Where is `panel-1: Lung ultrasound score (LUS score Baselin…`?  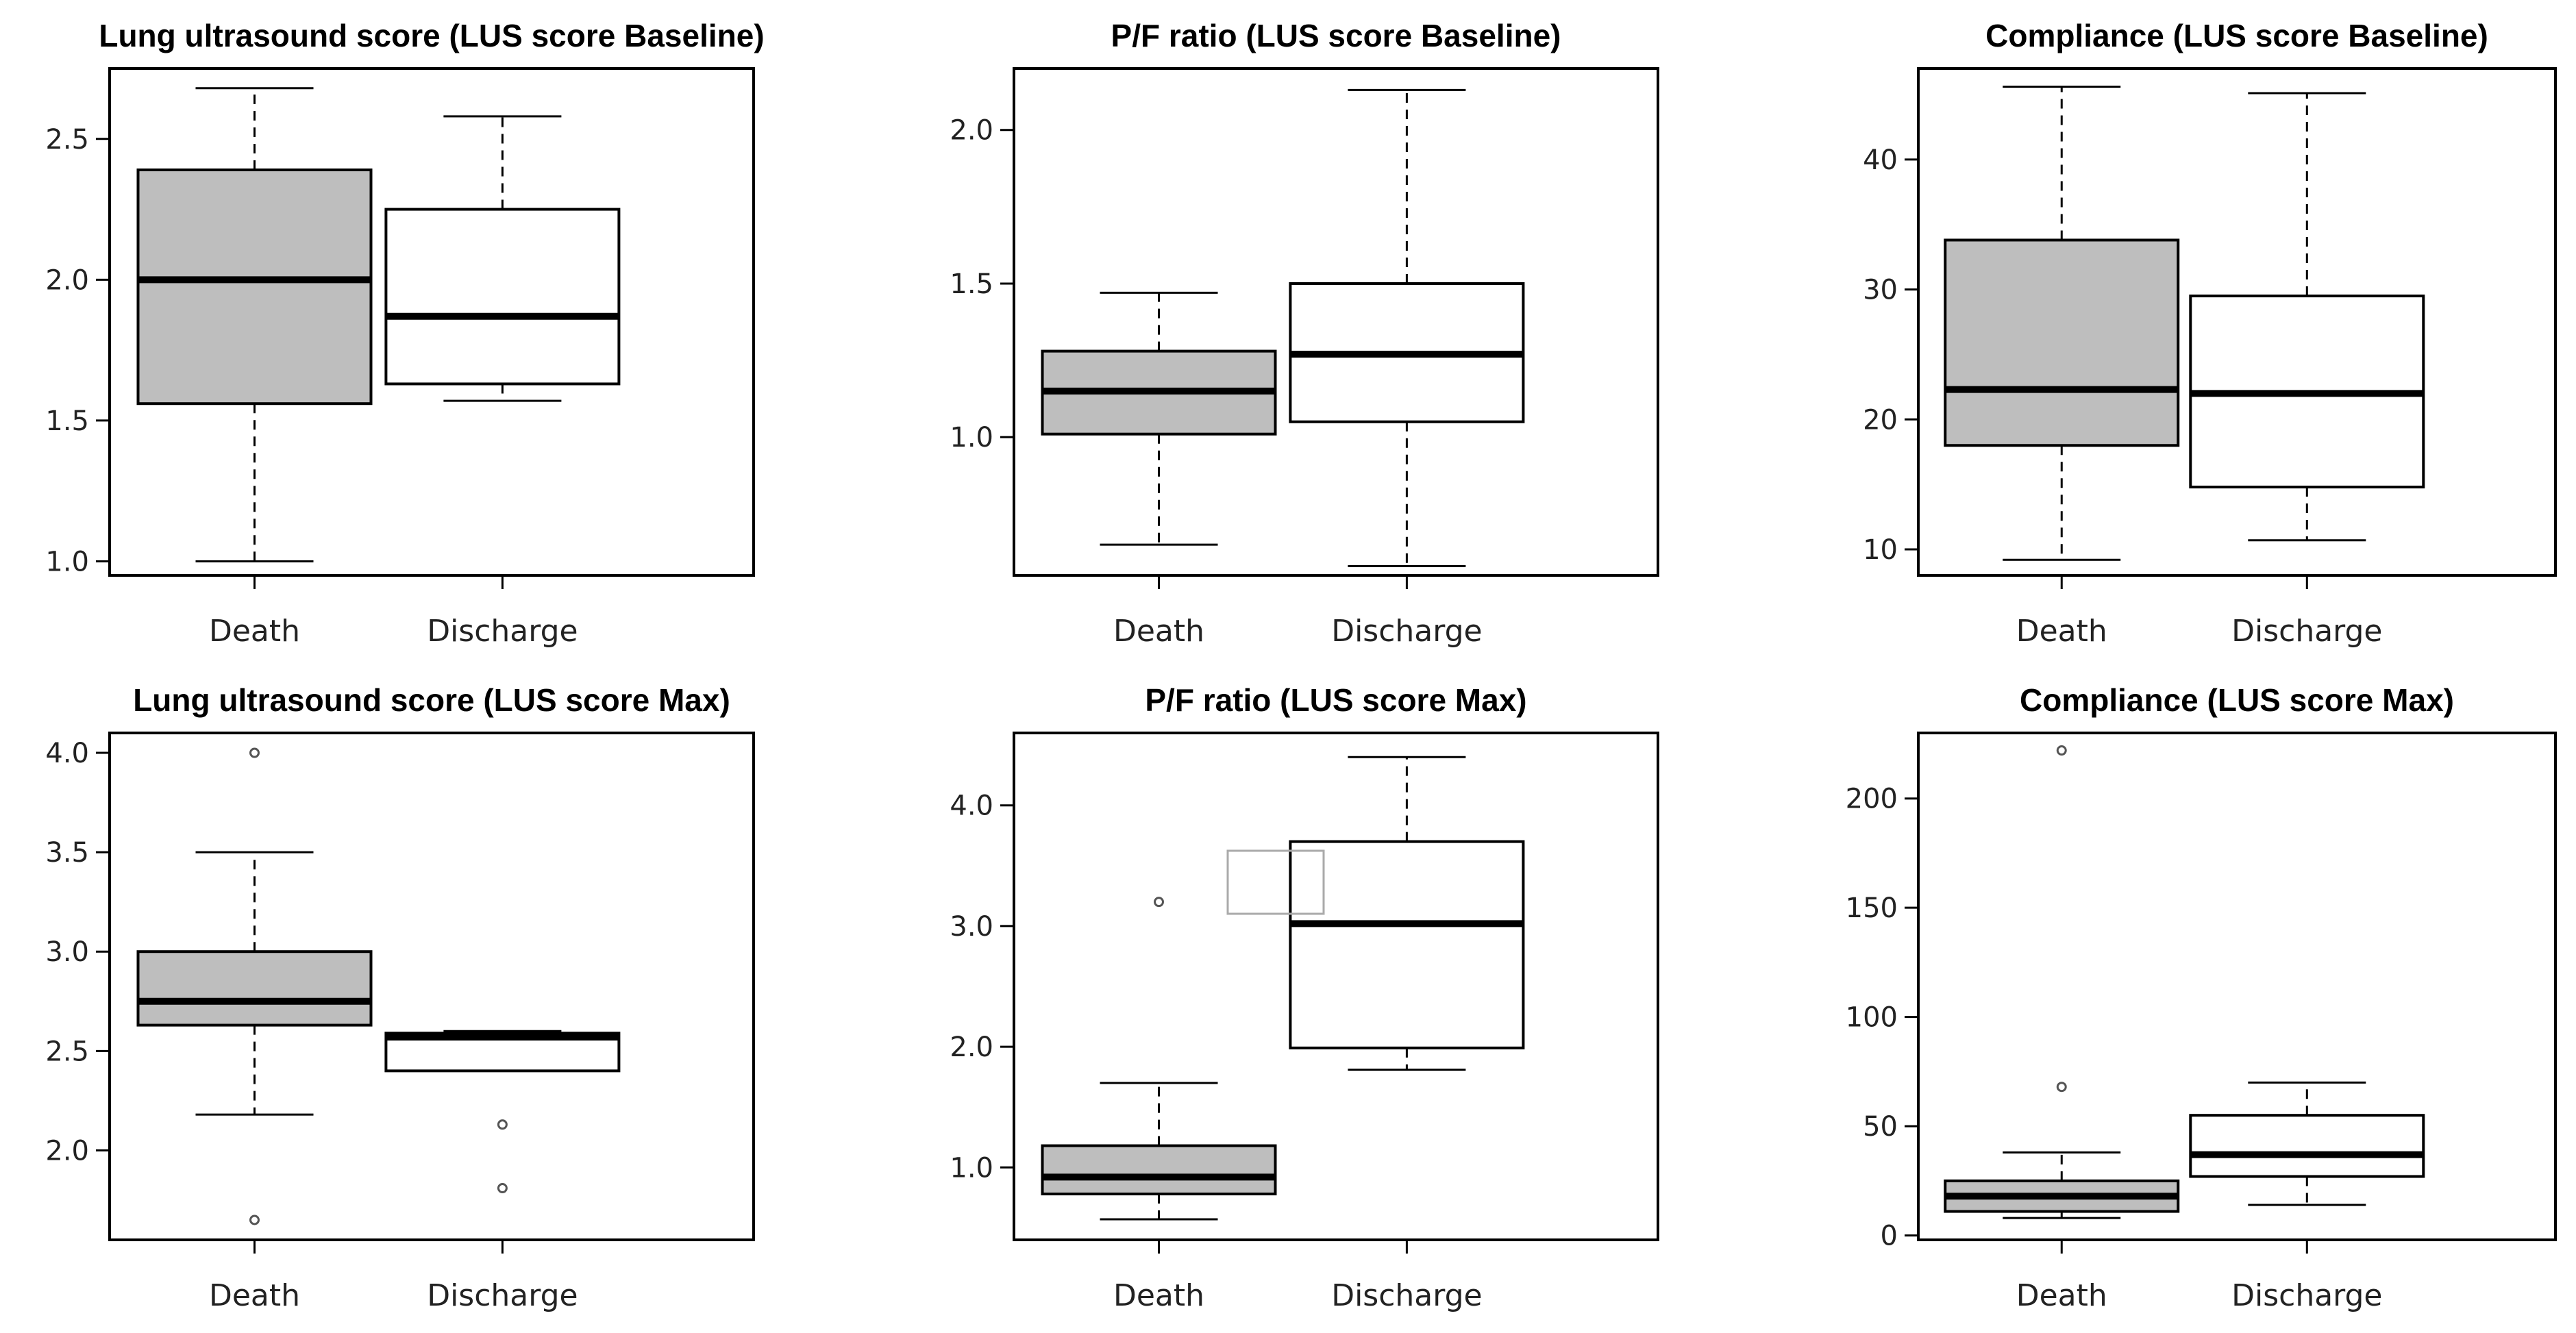 panel-1: Lung ultrasound score (LUS score Baselin… is located at coordinates (404, 334).